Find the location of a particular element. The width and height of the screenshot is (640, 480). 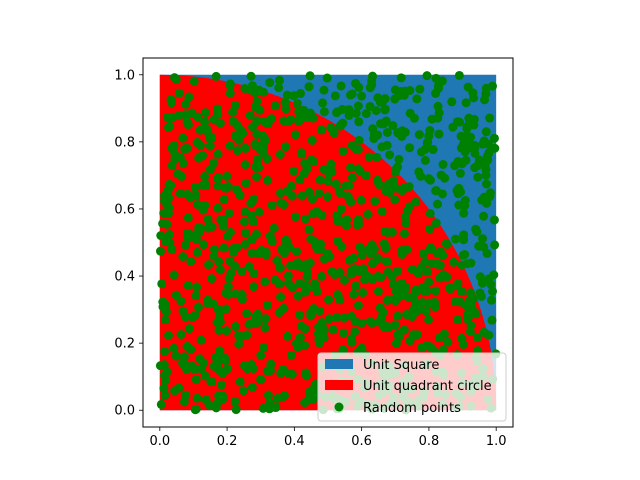

x-tick-label: 1.0 is located at coordinates (496, 441).